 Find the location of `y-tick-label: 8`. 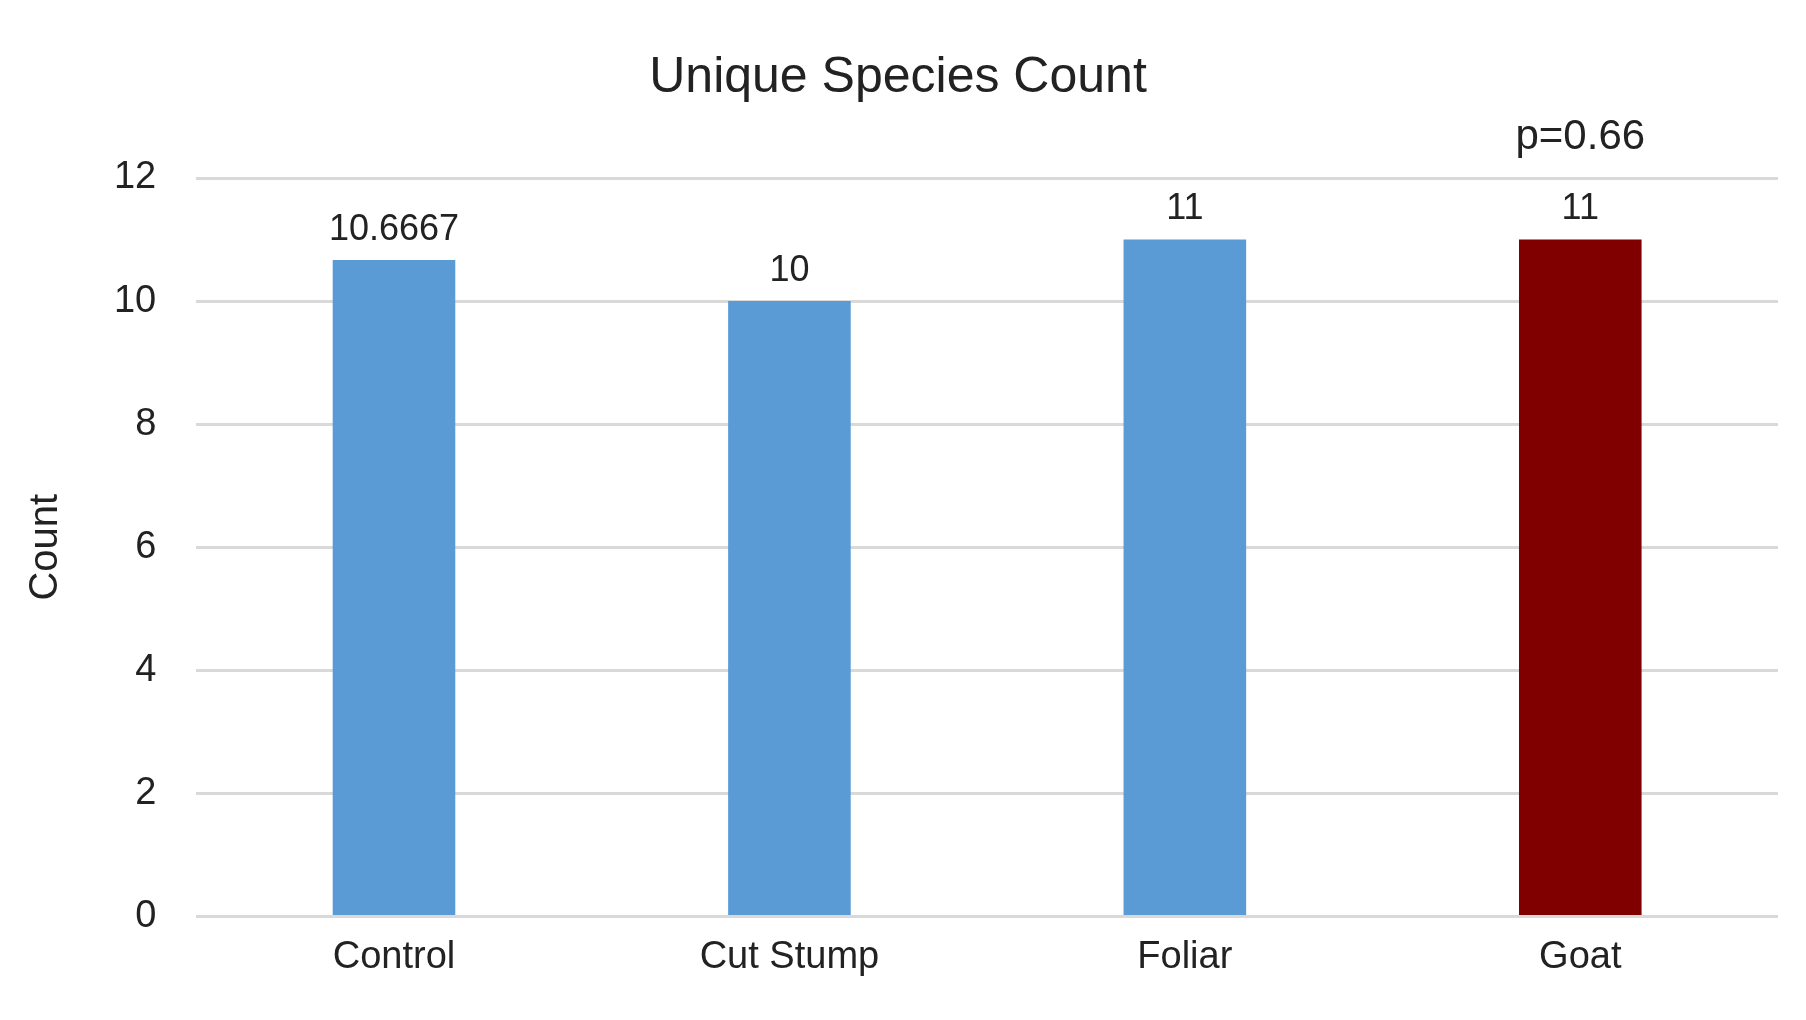

y-tick-label: 8 is located at coordinates (146, 421).